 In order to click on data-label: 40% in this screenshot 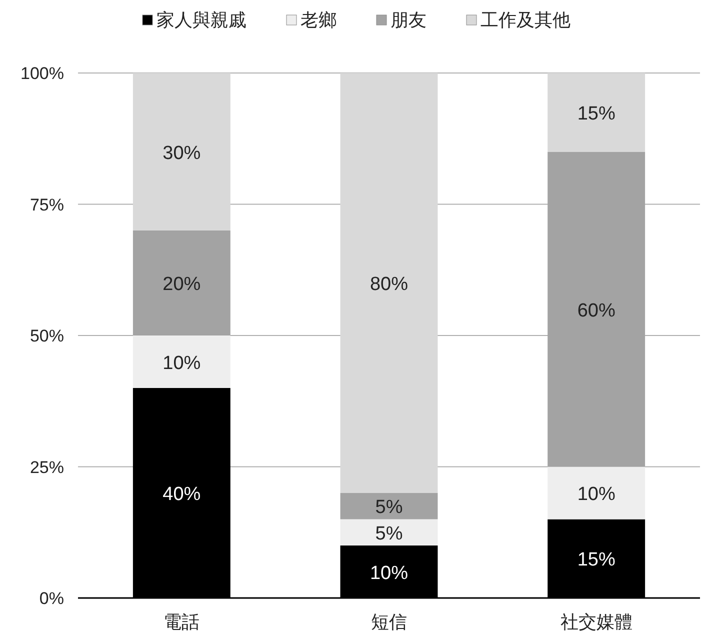, I will do `click(181, 494)`.